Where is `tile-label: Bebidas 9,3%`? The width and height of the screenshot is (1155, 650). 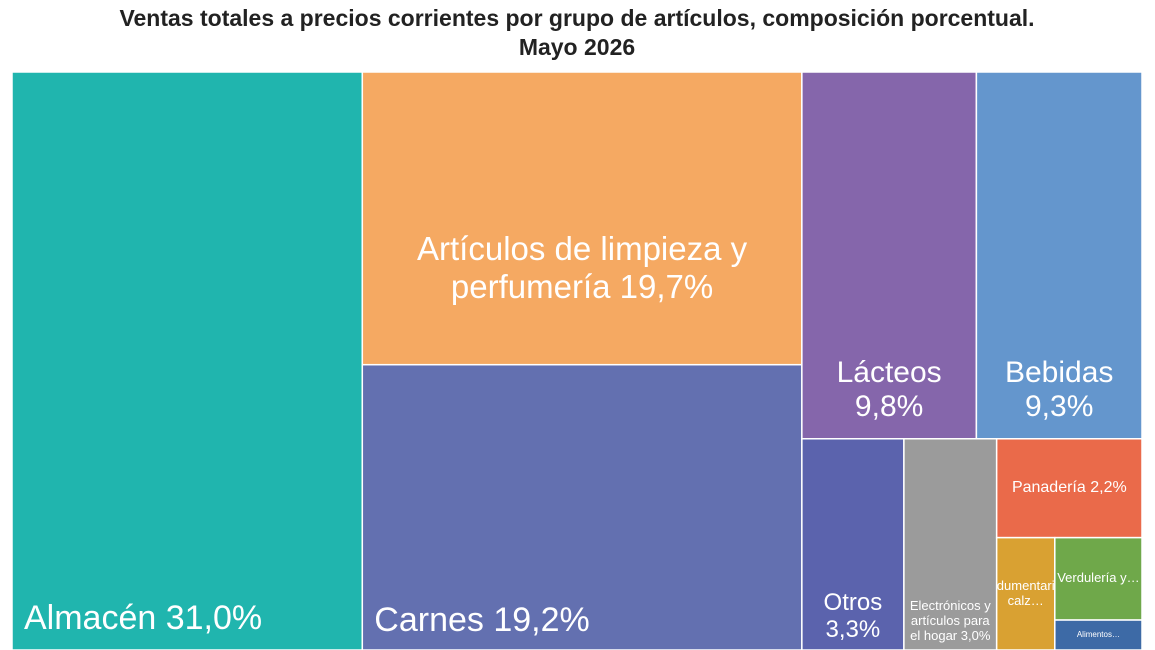
tile-label: Bebidas 9,3% is located at coordinates (1059, 255).